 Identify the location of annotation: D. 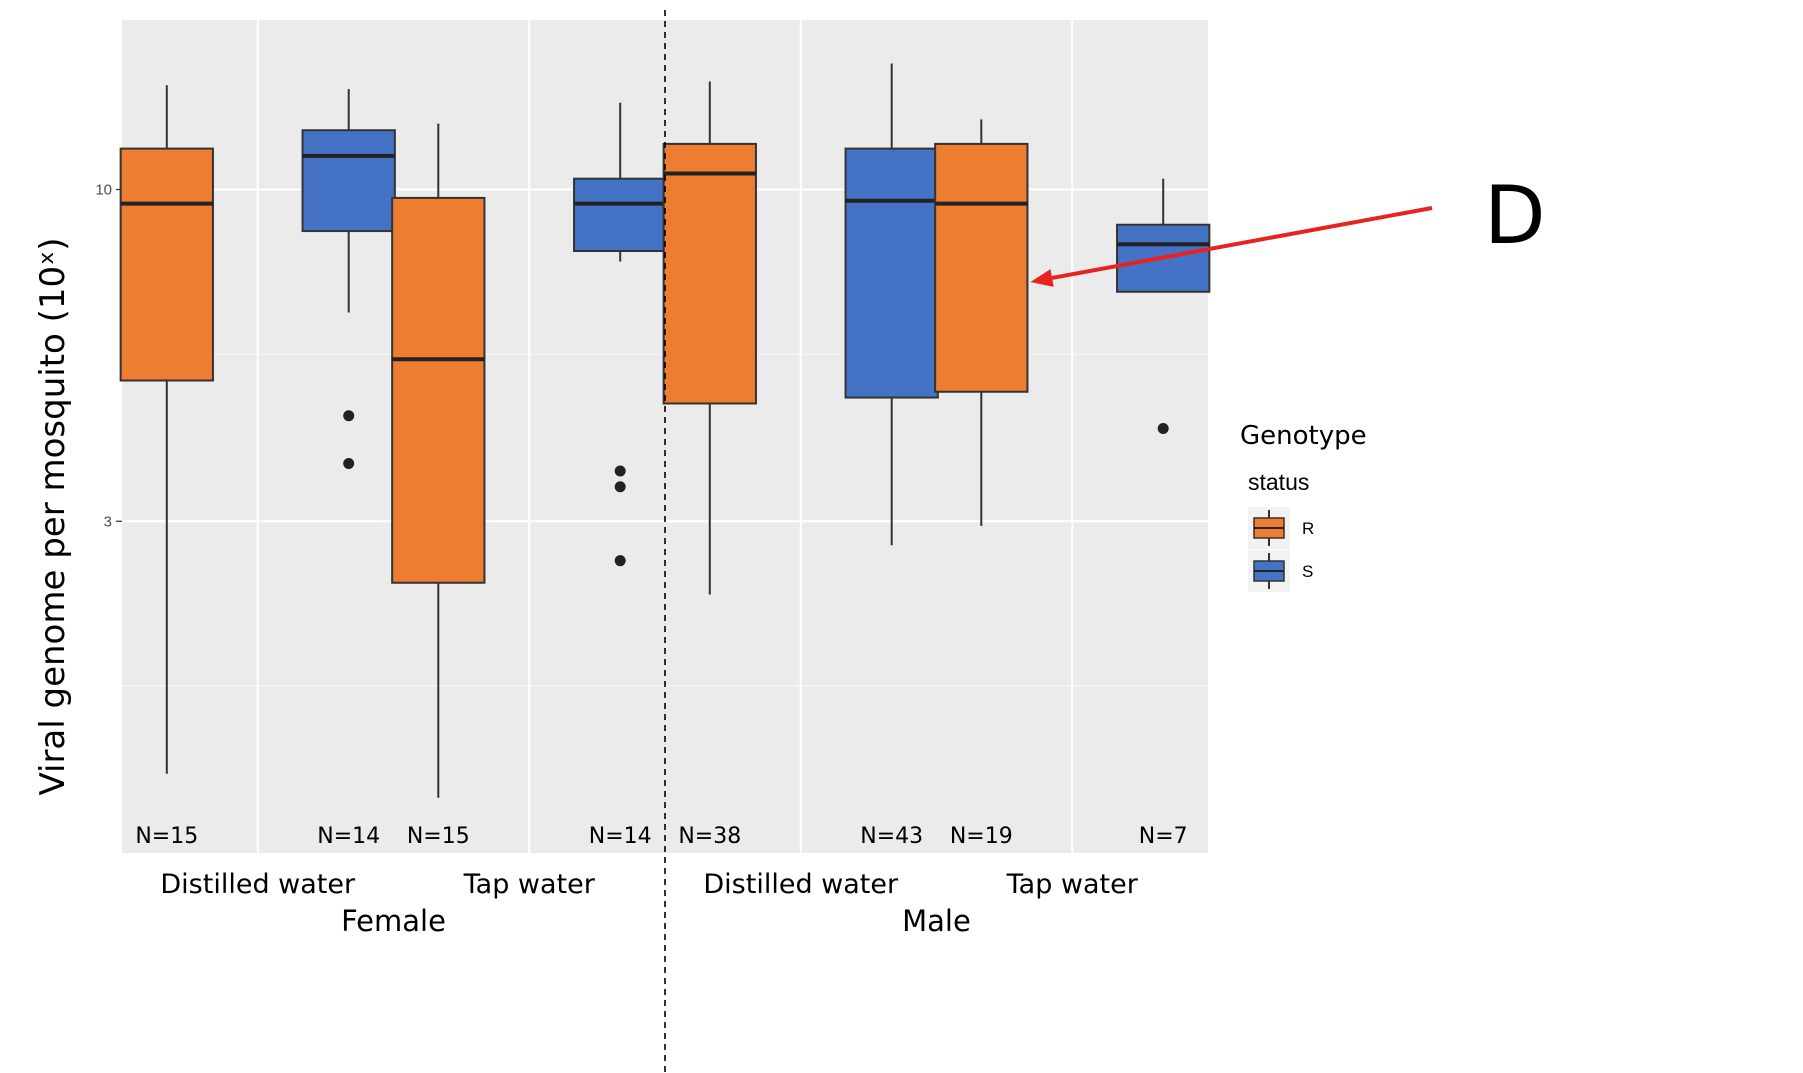
(1288, 228).